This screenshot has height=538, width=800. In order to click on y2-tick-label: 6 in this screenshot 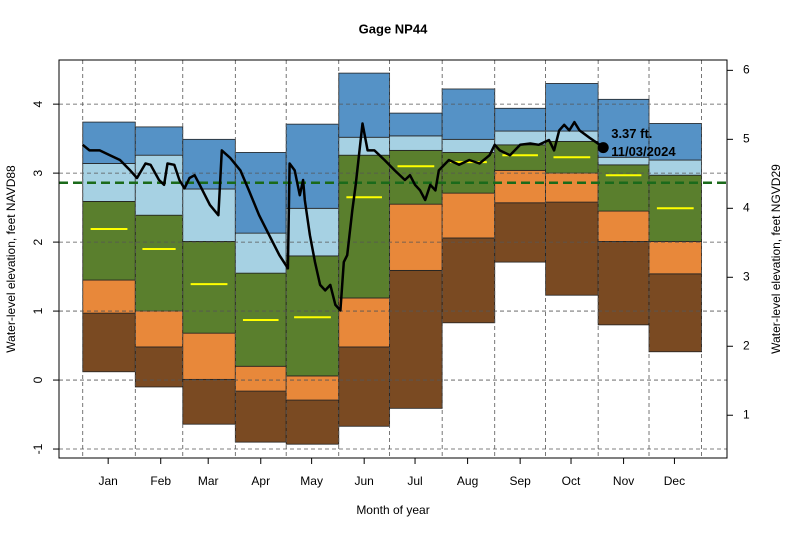, I will do `click(746, 70)`.